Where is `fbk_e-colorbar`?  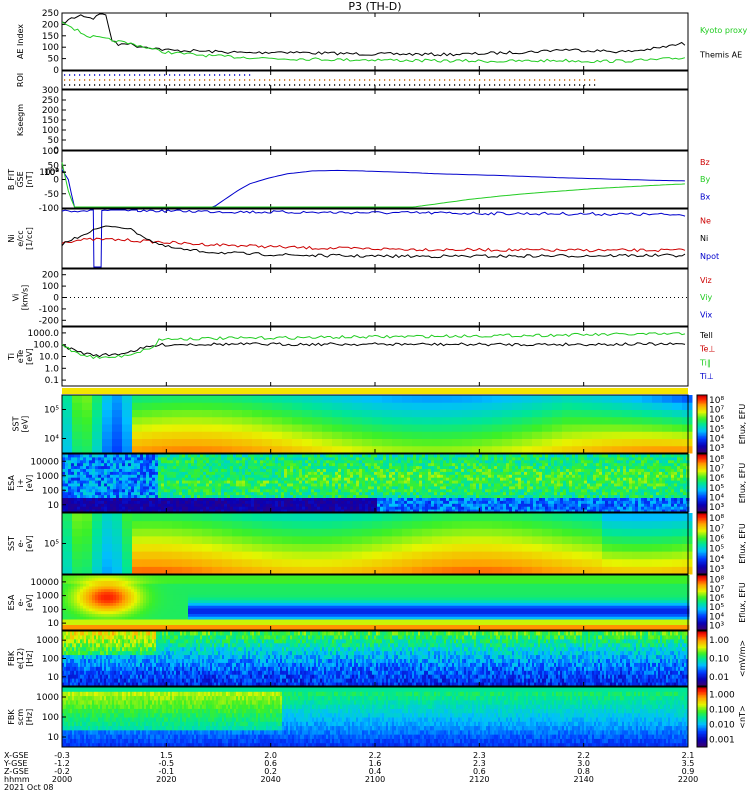
fbk_e-colorbar is located at coordinates (702, 659).